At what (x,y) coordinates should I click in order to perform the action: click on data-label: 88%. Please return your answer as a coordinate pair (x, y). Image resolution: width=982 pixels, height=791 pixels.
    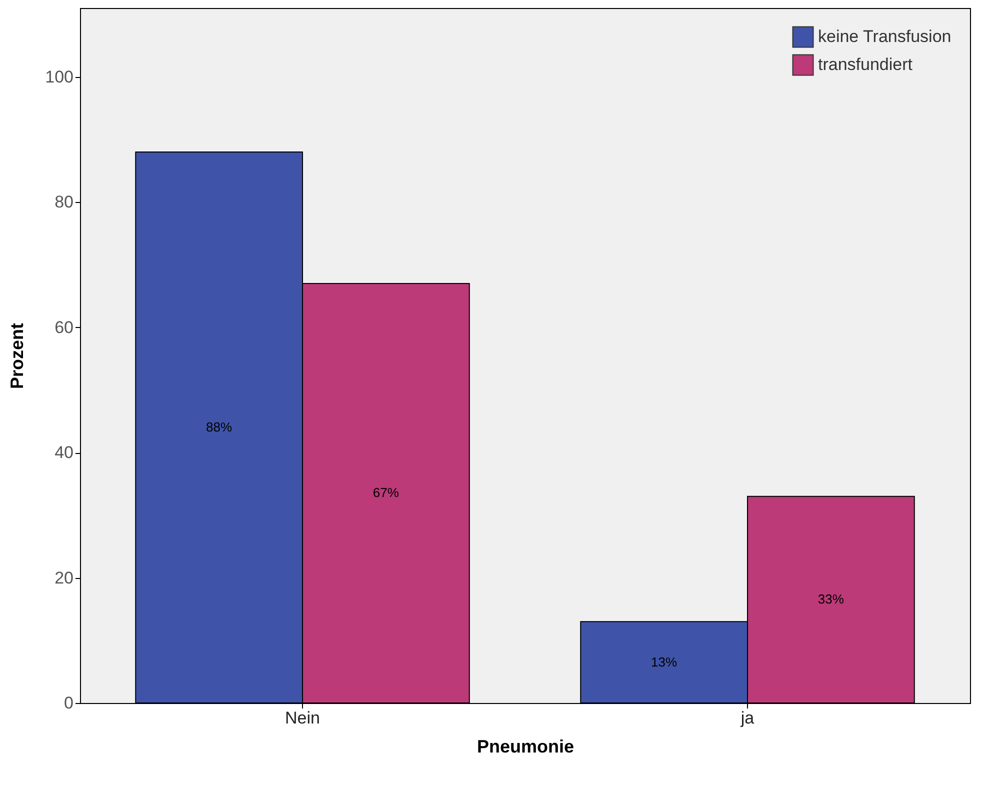
    Looking at the image, I should click on (219, 427).